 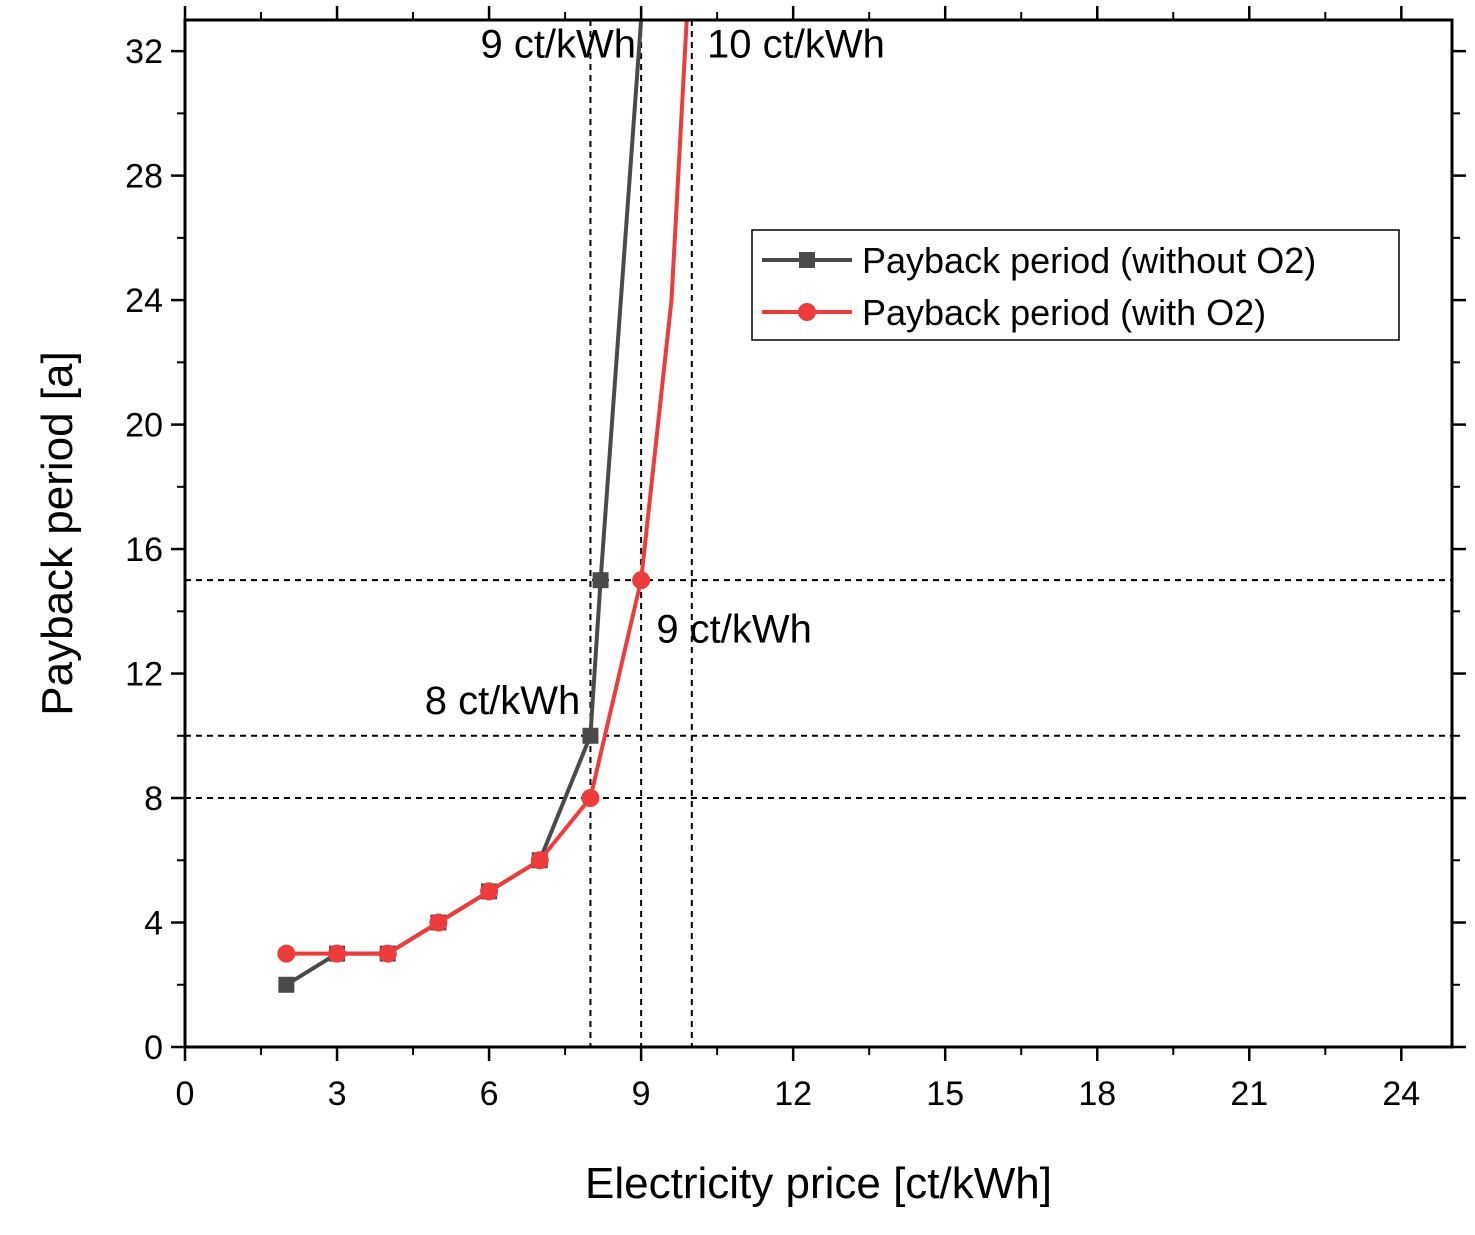 What do you see at coordinates (153, 924) in the screenshot?
I see `y-tick-label: 4` at bounding box center [153, 924].